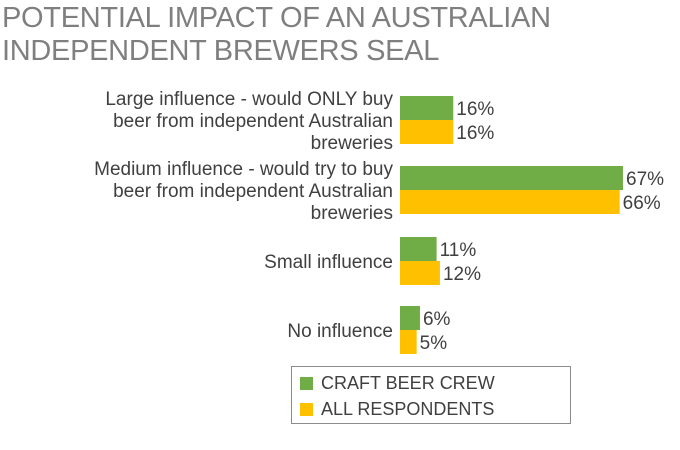  Describe the element at coordinates (458, 250) in the screenshot. I see `data-label: 11%` at that location.